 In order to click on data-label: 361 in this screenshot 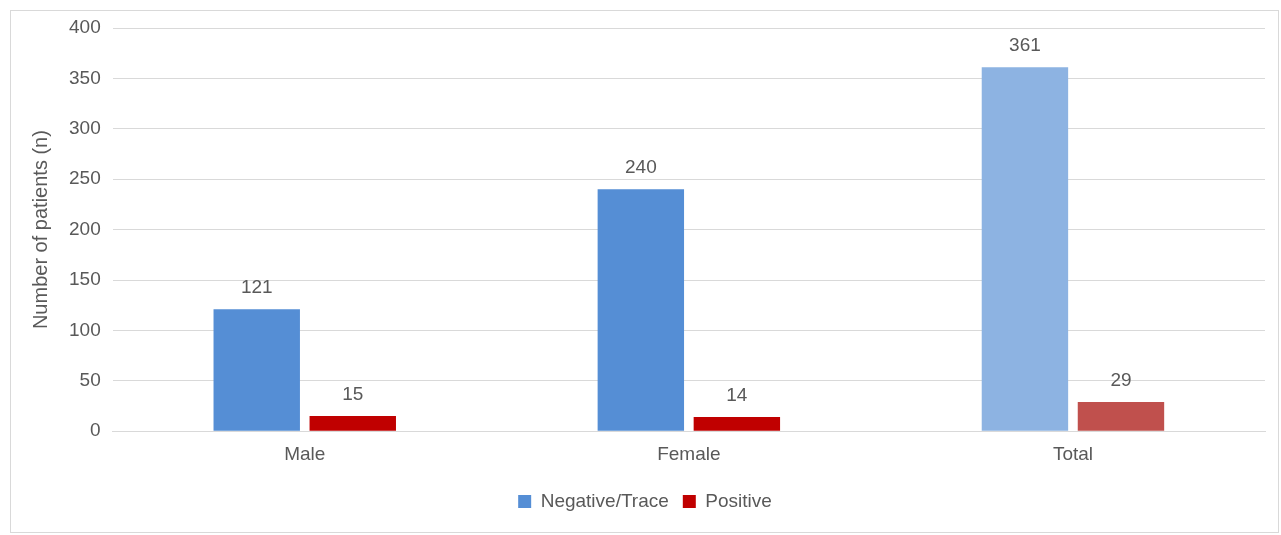, I will do `click(1025, 45)`.